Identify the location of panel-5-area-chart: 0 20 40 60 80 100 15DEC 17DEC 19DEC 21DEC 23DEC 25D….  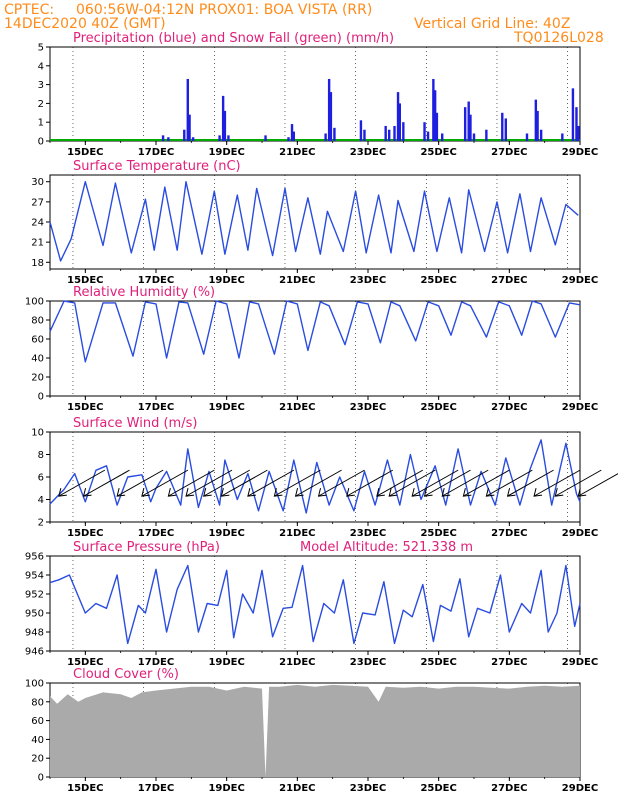
(311, 730).